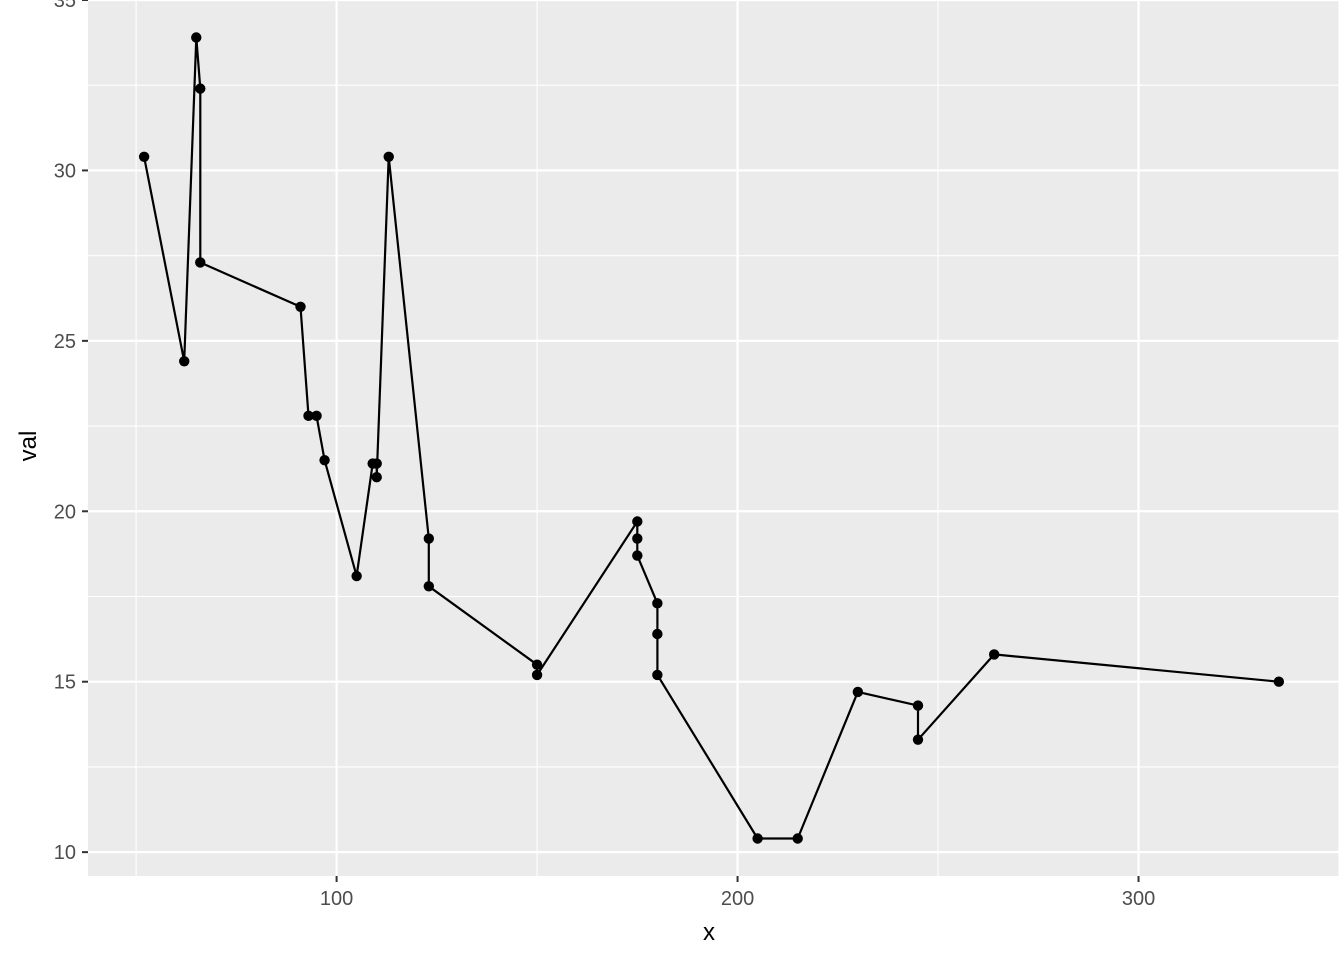 Image resolution: width=1344 pixels, height=960 pixels. Describe the element at coordinates (737, 899) in the screenshot. I see `x-tick-label: 200` at that location.